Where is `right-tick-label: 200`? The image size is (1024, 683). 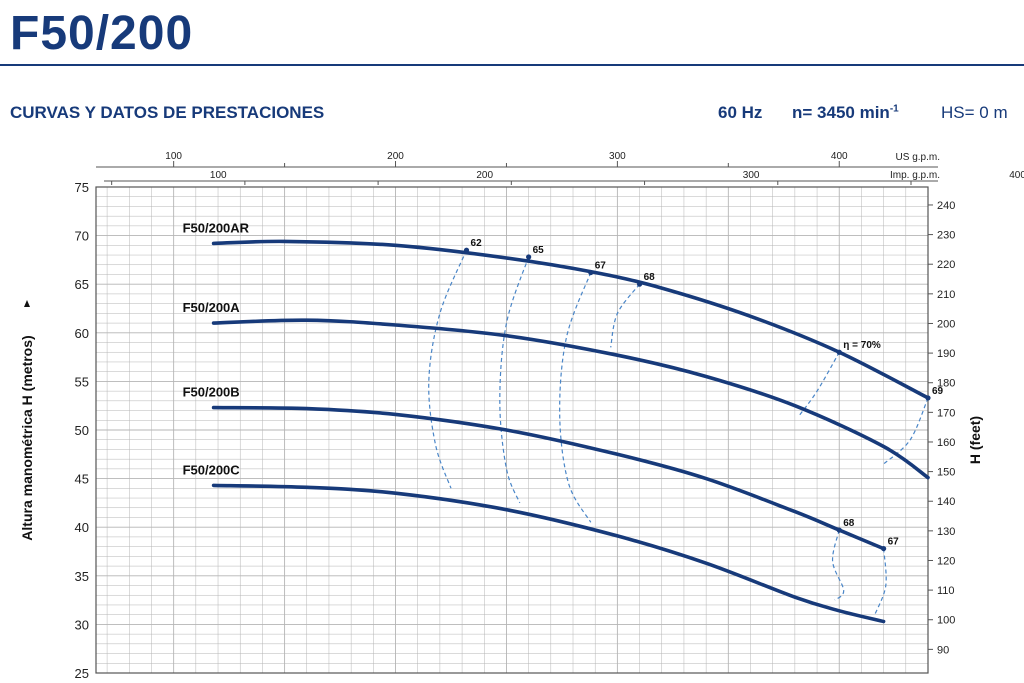 right-tick-label: 200 is located at coordinates (946, 324).